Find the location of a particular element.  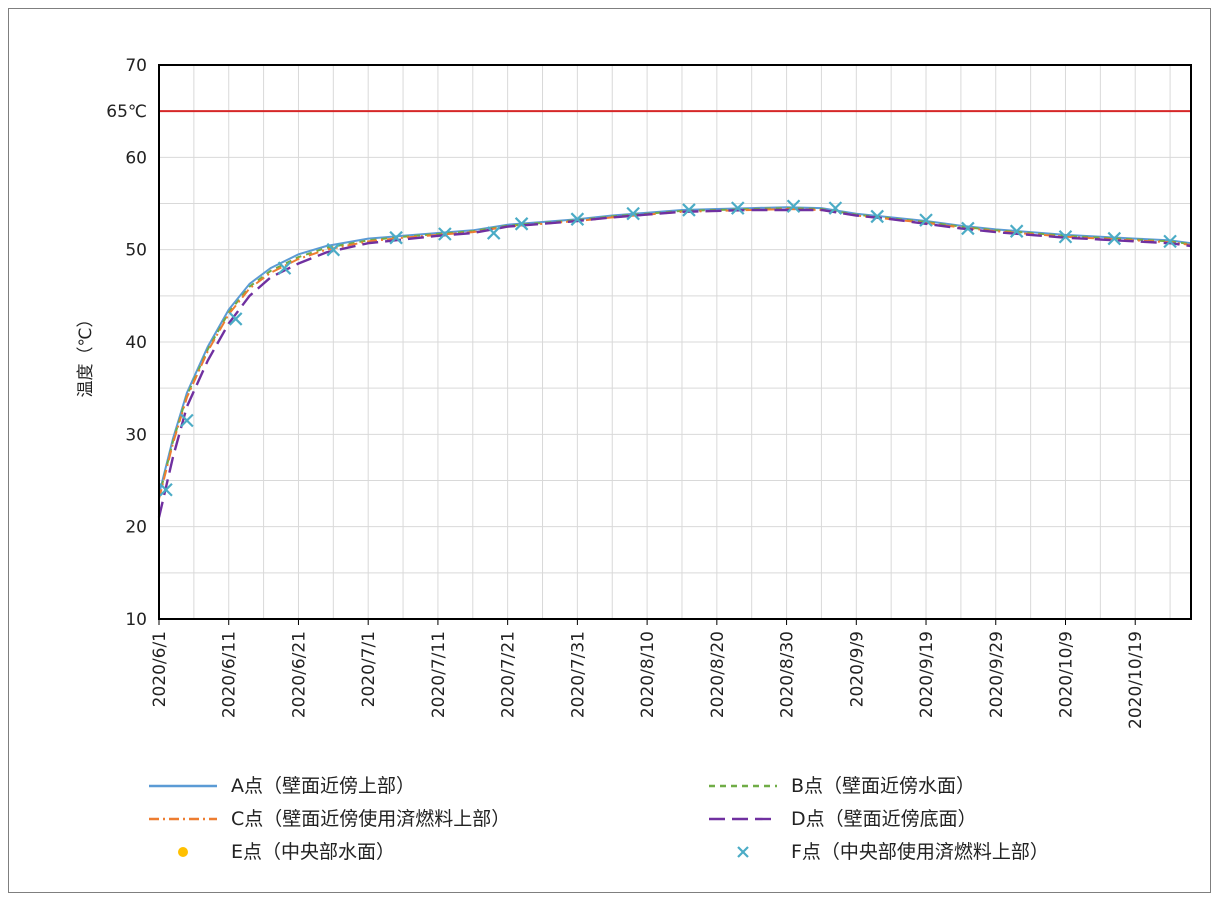

svg-text: A点（壁面近傍上部） is located at coordinates (323, 786).